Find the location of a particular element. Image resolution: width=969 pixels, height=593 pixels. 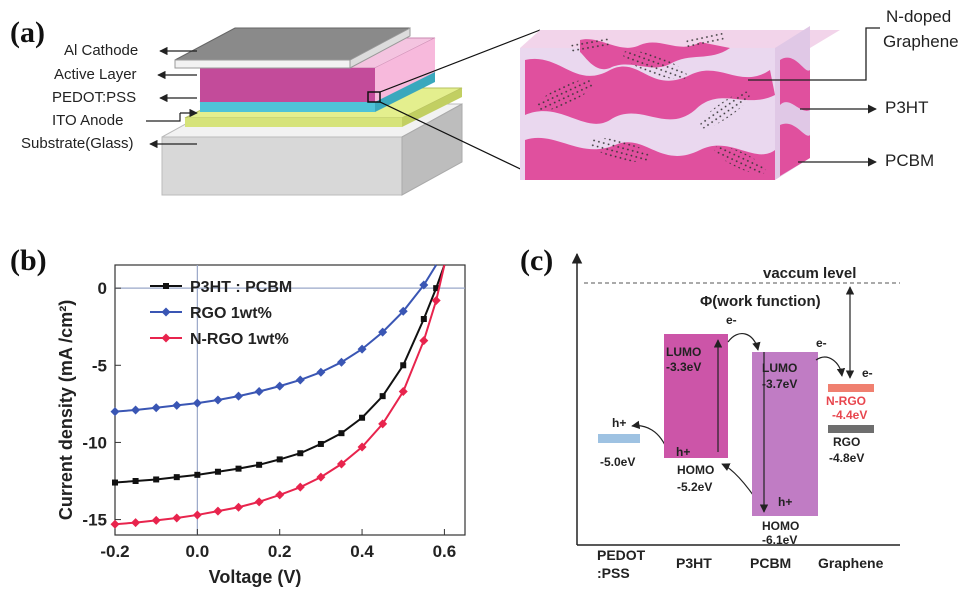

column-pcbm: PCBM is located at coordinates (770, 563).